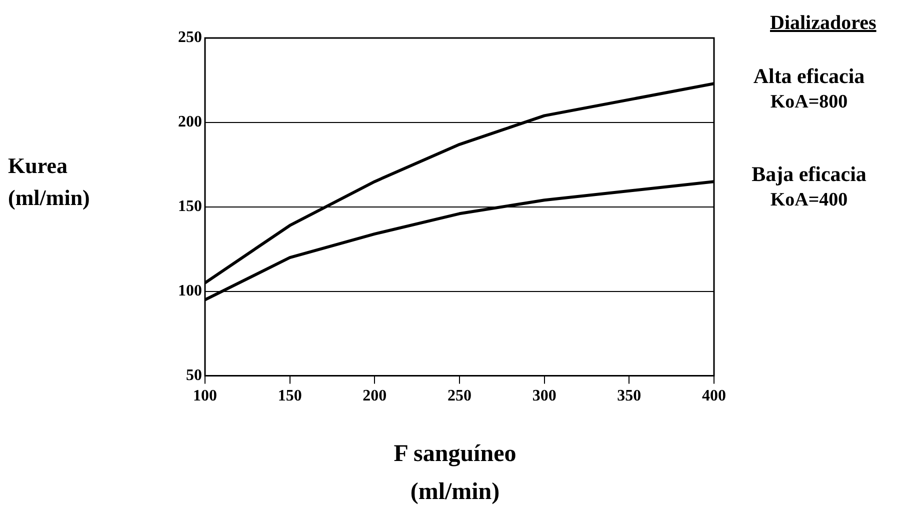 The image size is (913, 523). Describe the element at coordinates (205, 396) in the screenshot. I see `x-tick-label: 100` at that location.